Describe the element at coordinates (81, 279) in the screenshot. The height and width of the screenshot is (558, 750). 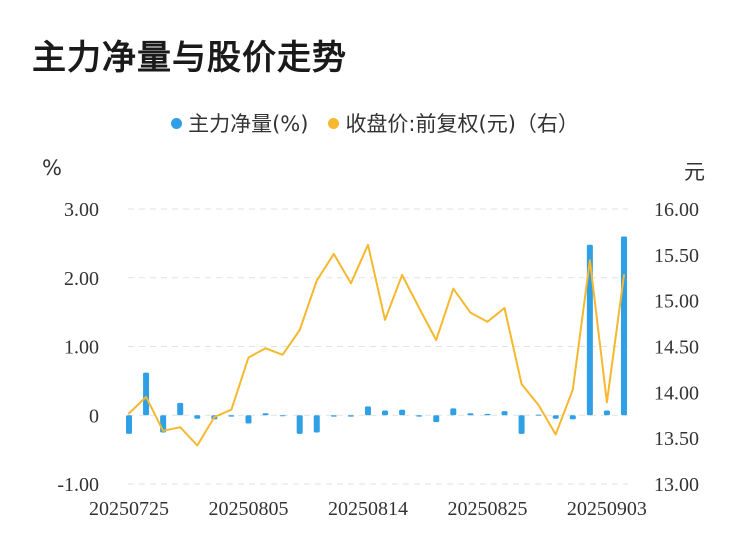
I see `left-tick-label: 2.00` at that location.